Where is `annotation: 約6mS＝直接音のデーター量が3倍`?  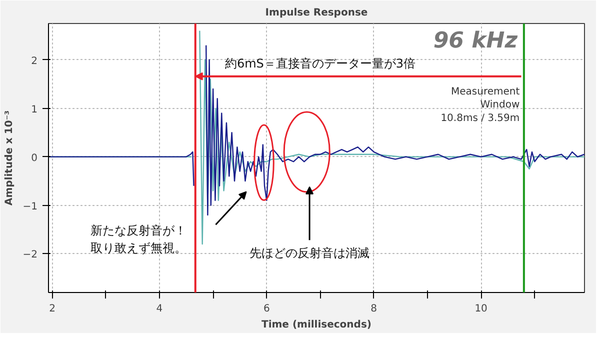 annotation: 約6mS＝直接音のデーター量が3倍 is located at coordinates (320, 63).